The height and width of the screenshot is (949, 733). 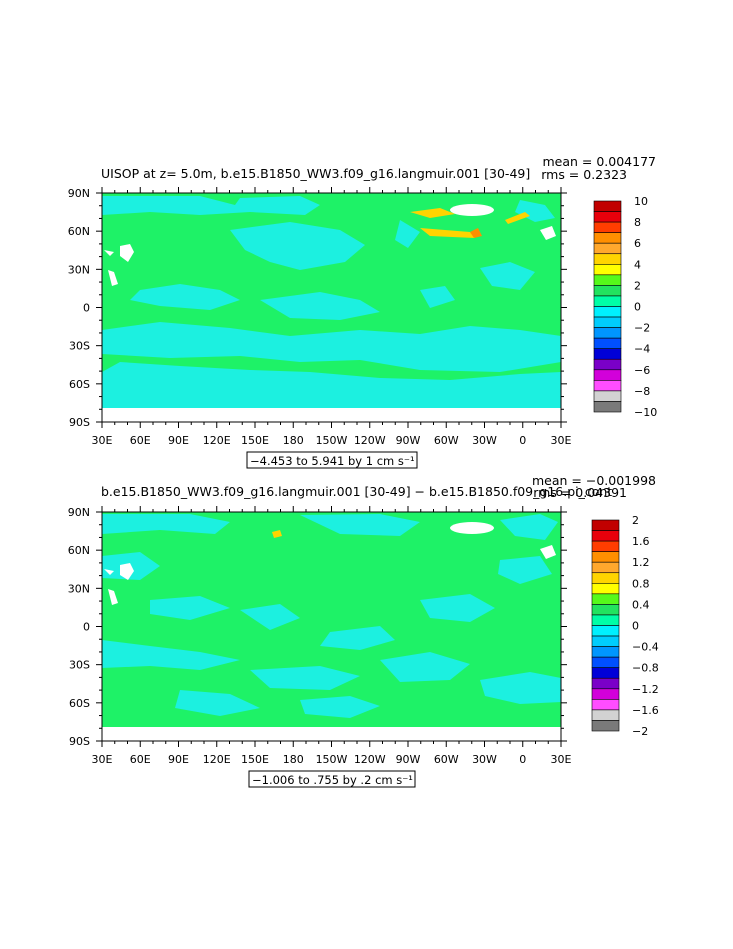 I want to click on colorbar-label: −8, so click(x=642, y=391).